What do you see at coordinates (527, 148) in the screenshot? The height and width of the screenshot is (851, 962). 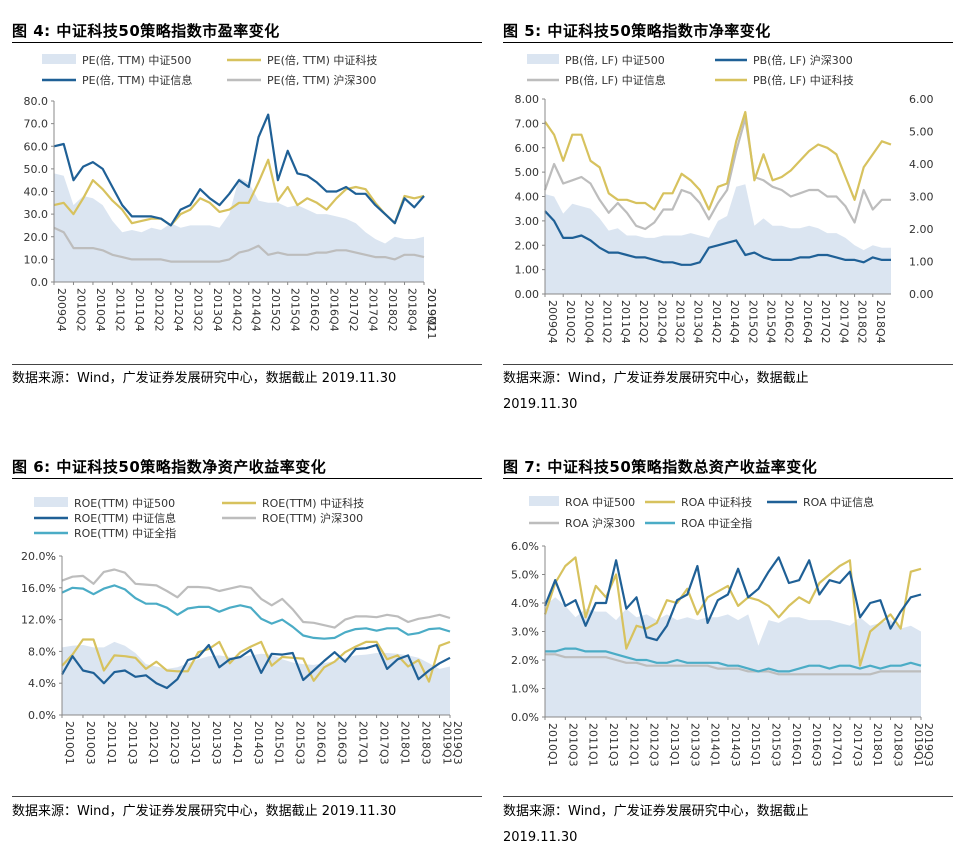 I see `y-tick-label: 6.00` at bounding box center [527, 148].